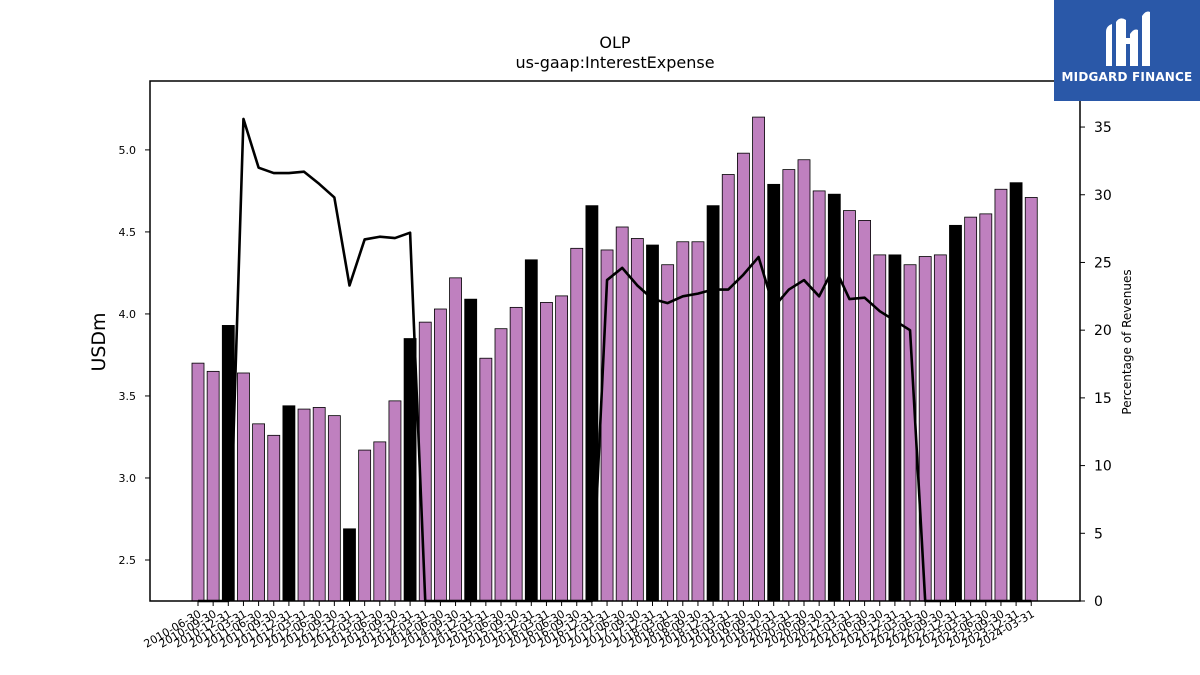  I want to click on midgard-finance-logo: MIDGARD FINANCE, so click(1127, 50).